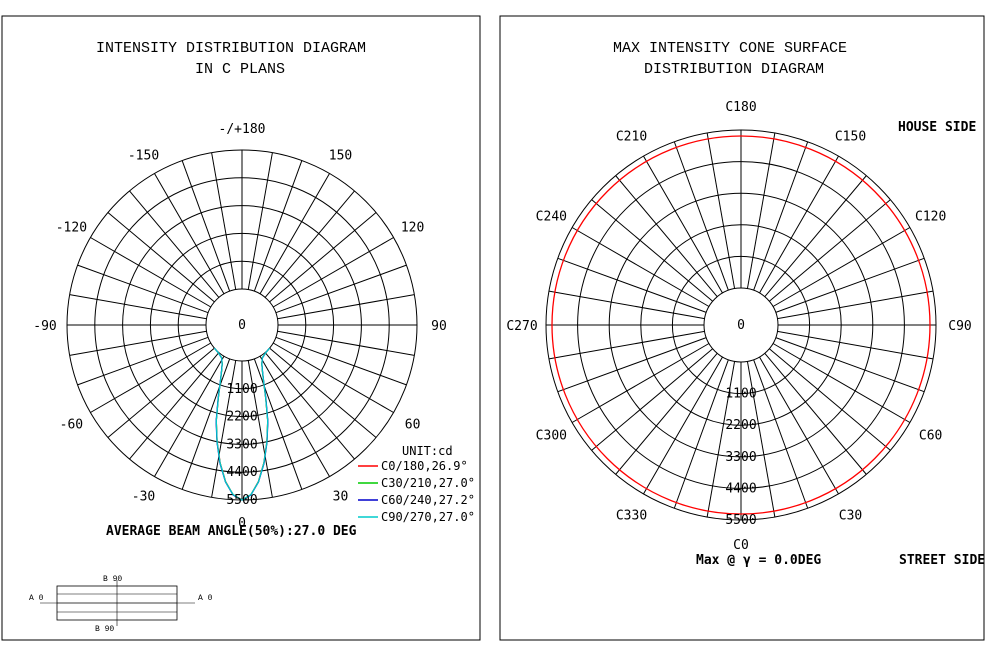  What do you see at coordinates (930, 217) in the screenshot?
I see `angle-tick-label: C120` at bounding box center [930, 217].